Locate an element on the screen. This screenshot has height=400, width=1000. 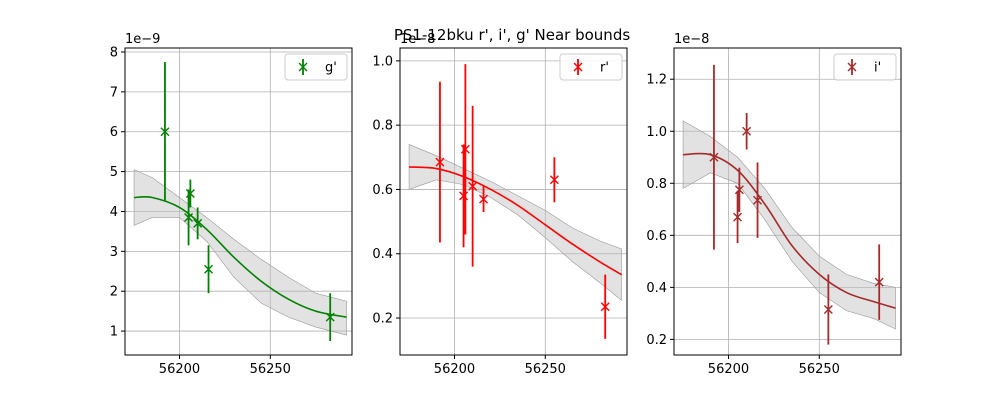
legend: i' is located at coordinates (865, 67).